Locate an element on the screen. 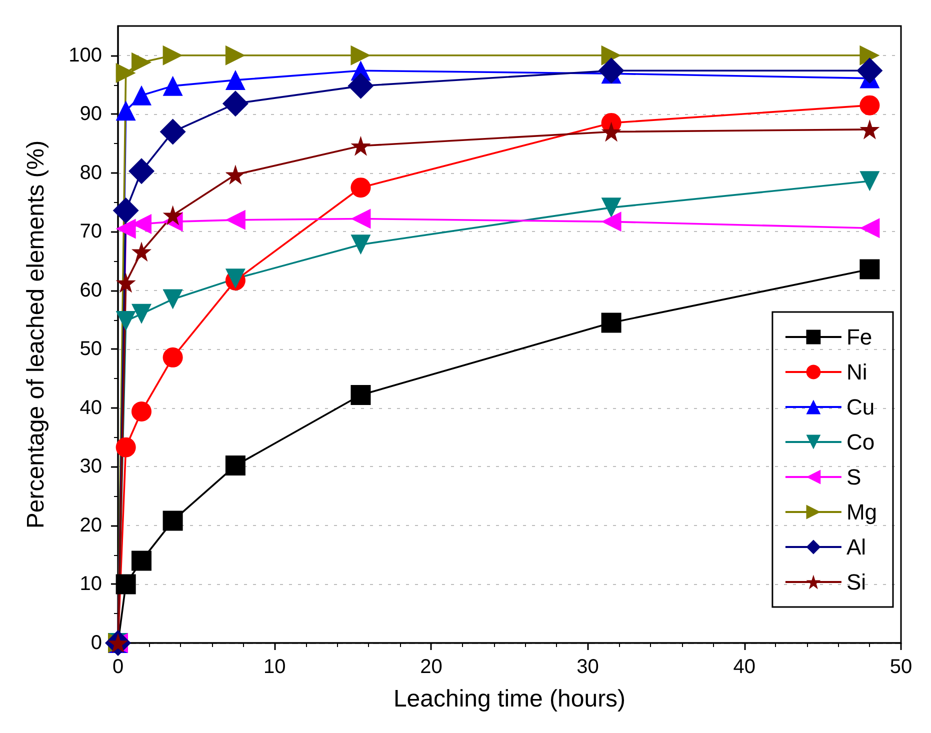  y-tick-label: 0 is located at coordinates (96, 643).